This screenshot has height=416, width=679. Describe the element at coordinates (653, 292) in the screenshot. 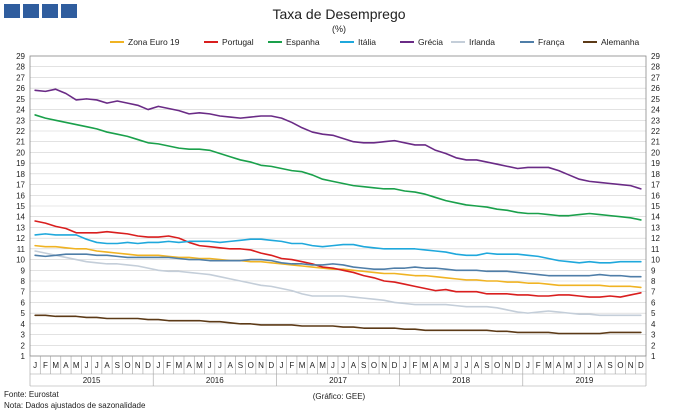

I see `y-tick-label-right: 7` at that location.